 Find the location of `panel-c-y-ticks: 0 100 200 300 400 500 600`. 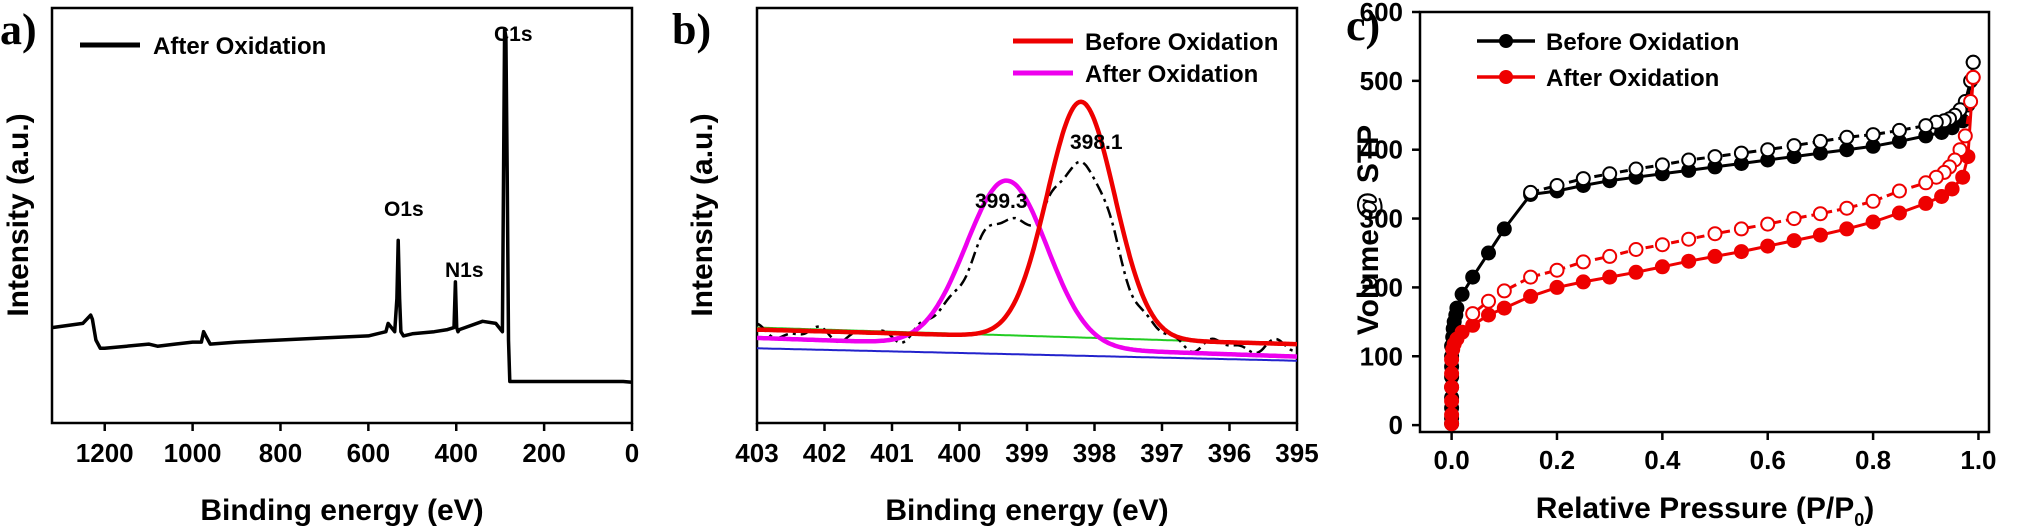

panel-c-y-ticks: 0 100 200 300 400 500 600 is located at coordinates (1390, 220).